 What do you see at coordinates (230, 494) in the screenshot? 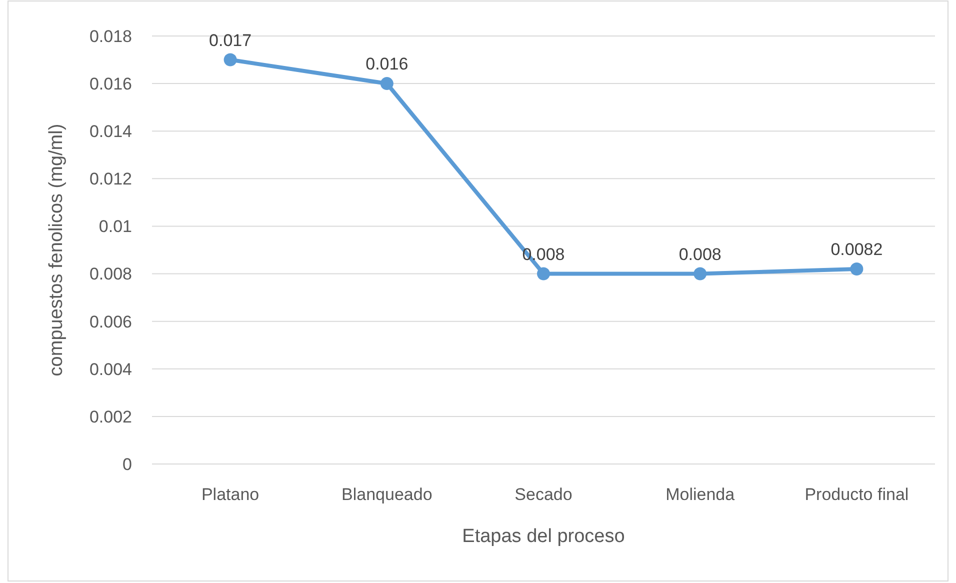
I see `x-tick-label: Platano` at bounding box center [230, 494].